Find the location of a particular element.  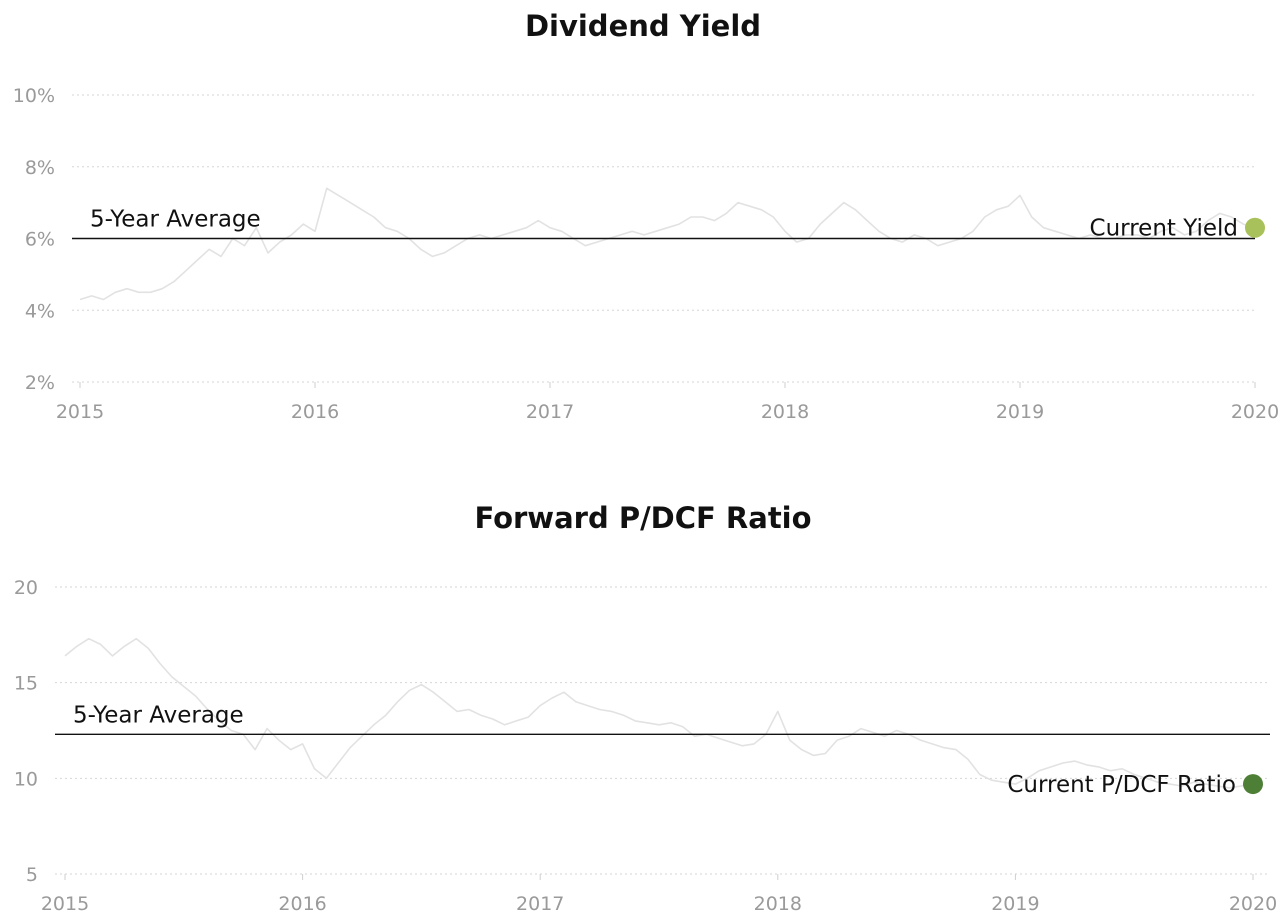

y-tick-label: 4% is located at coordinates (40, 311).